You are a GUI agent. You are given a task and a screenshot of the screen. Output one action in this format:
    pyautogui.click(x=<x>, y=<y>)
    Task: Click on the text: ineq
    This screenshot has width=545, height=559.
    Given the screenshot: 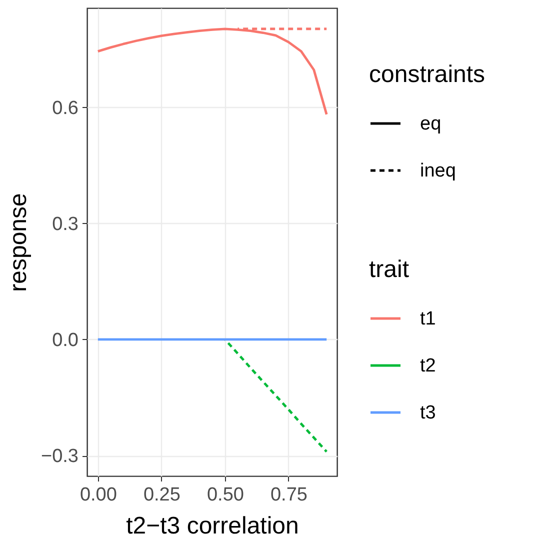 What is the action you would take?
    pyautogui.click(x=438, y=171)
    